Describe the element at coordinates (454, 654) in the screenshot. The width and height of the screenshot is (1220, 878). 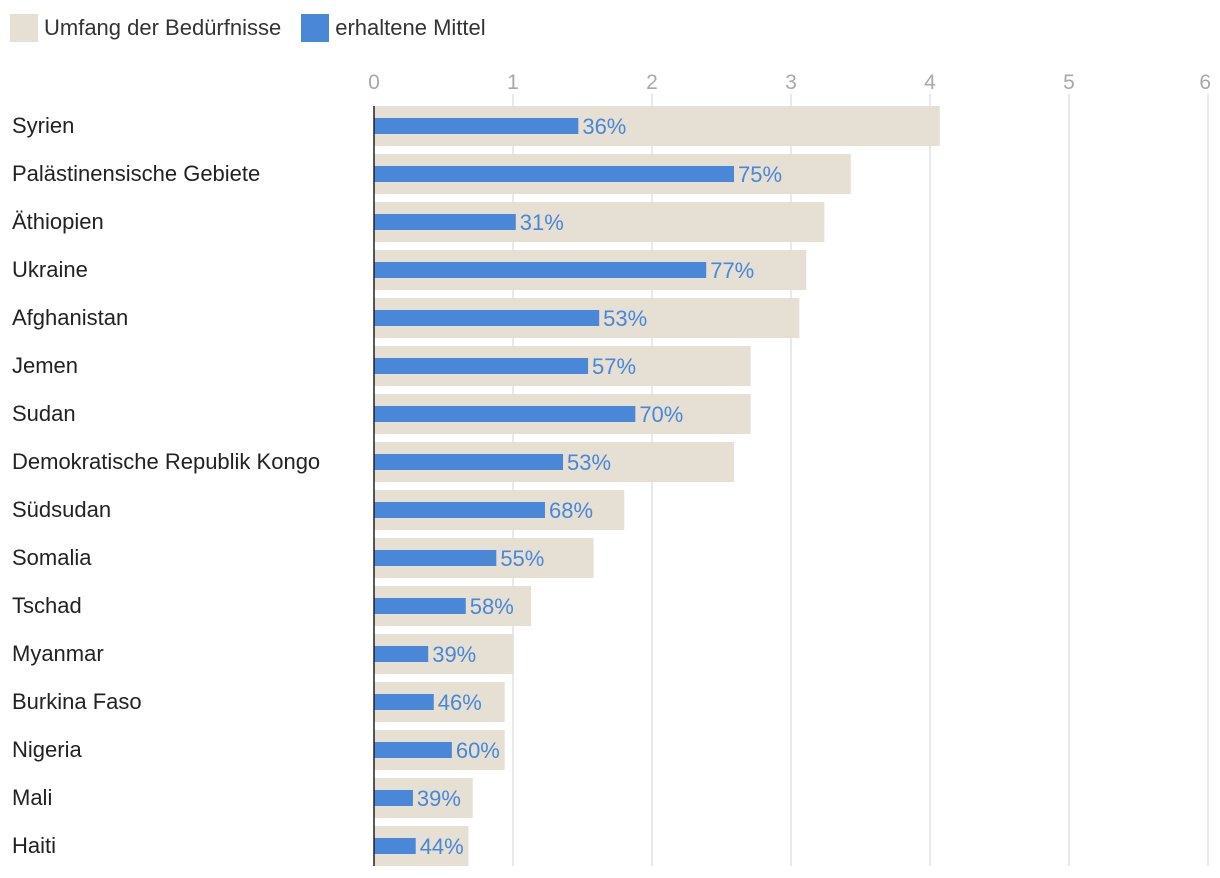
I see `data-label-11: 39%` at that location.